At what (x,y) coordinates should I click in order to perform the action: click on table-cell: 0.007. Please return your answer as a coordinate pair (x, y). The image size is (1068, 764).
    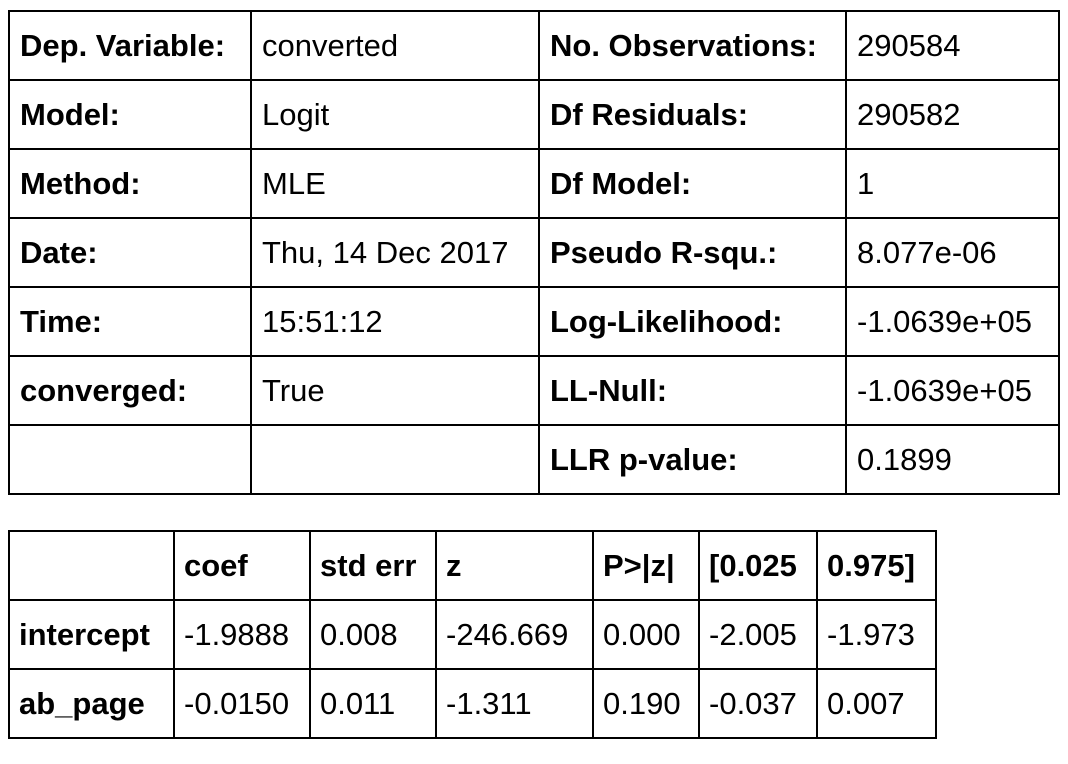
    Looking at the image, I should click on (876, 703).